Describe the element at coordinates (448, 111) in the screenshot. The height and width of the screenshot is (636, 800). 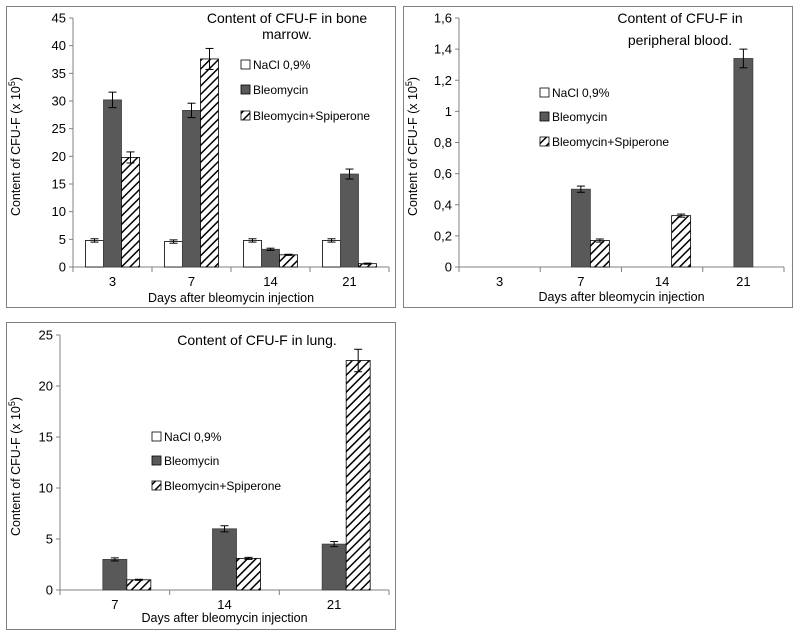
I see `y-tick-label: 1` at that location.